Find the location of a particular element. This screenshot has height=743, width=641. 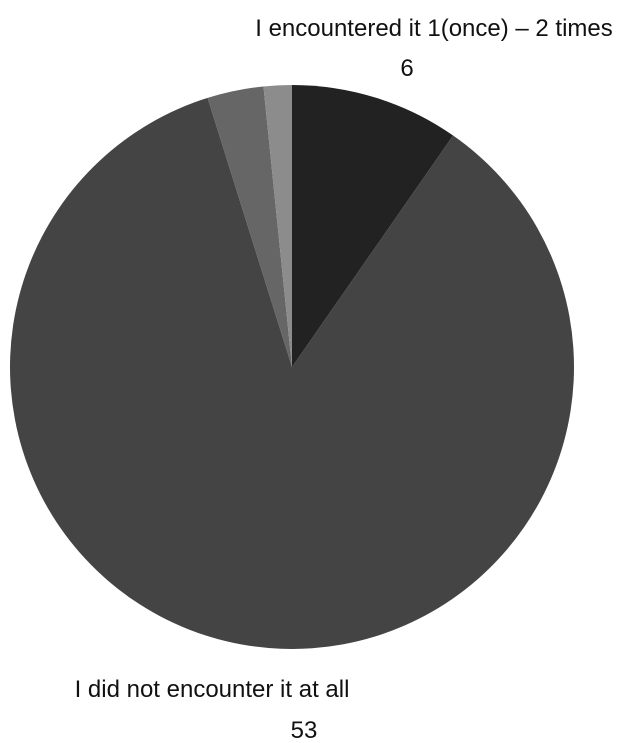

label-value-did-not-encounter: 53 is located at coordinates (304, 730).